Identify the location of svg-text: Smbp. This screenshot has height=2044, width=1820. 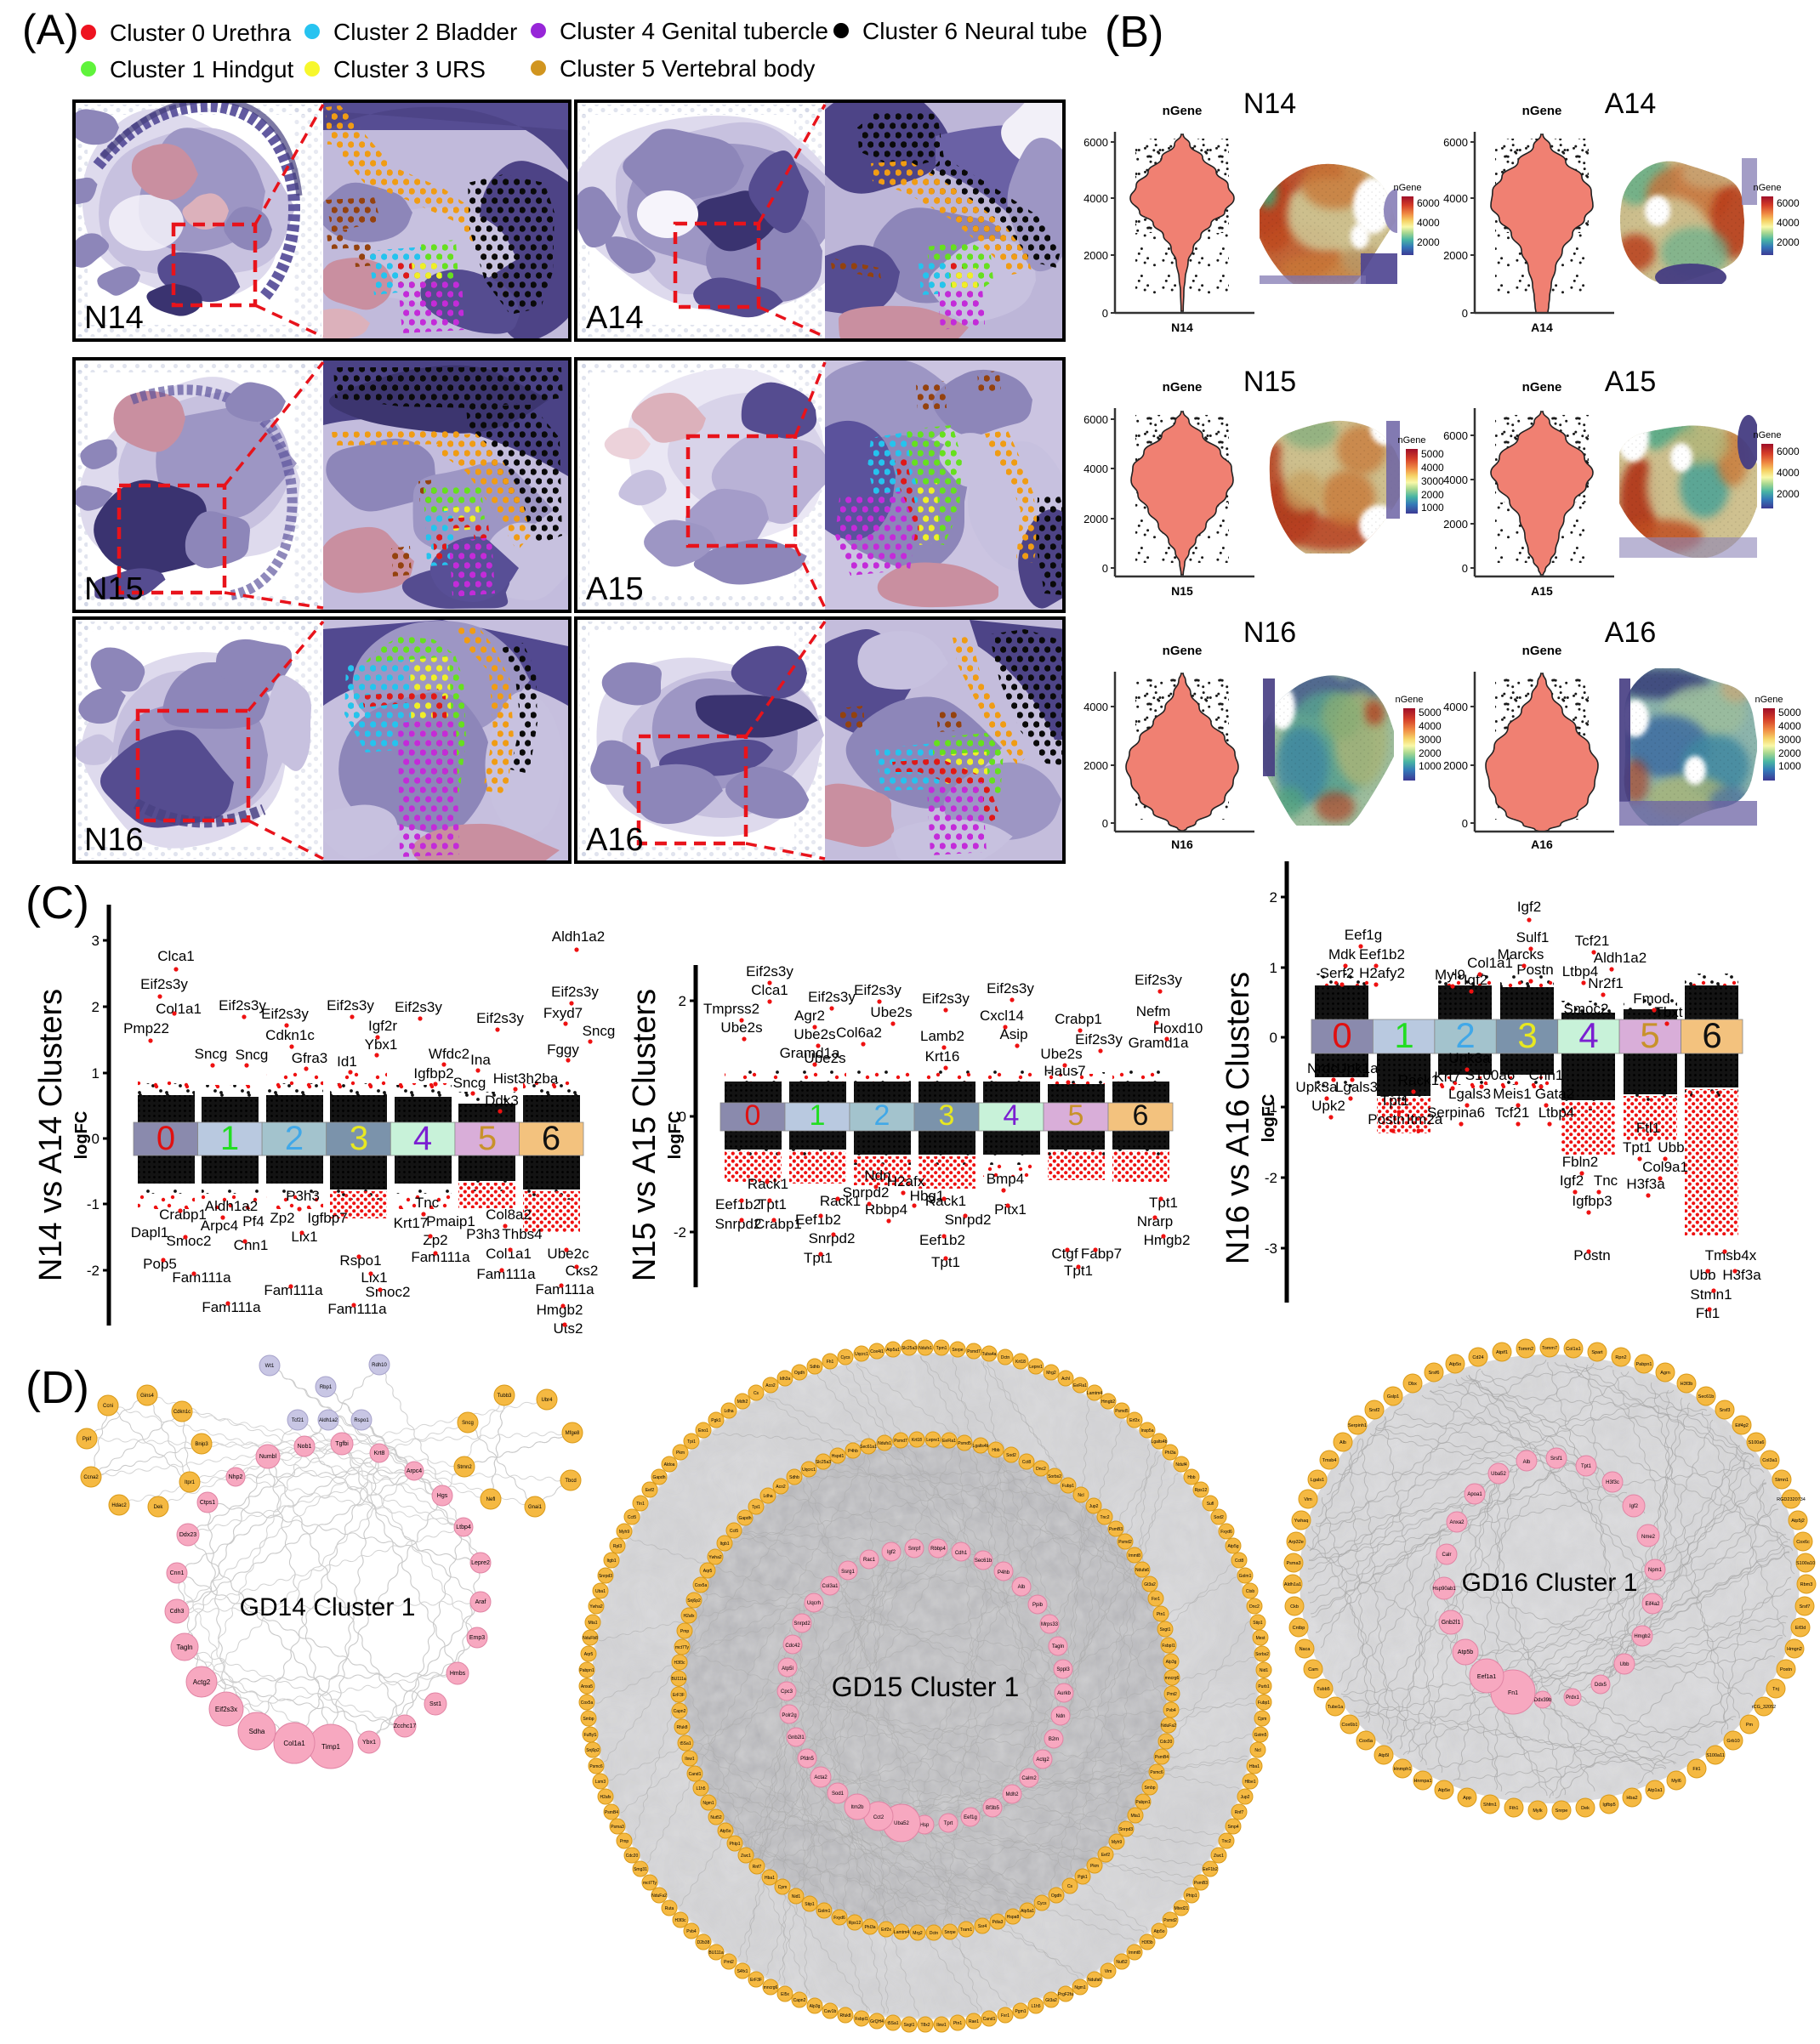
(1149, 1788).